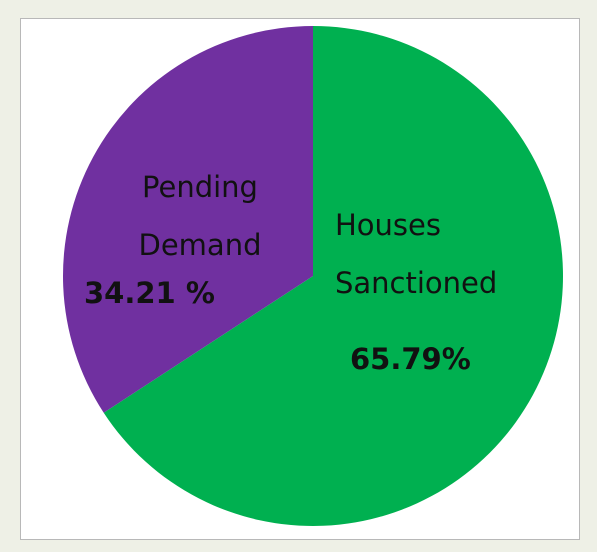 The image size is (597, 552). Describe the element at coordinates (410, 359) in the screenshot. I see `value-label: 65.79%` at that location.